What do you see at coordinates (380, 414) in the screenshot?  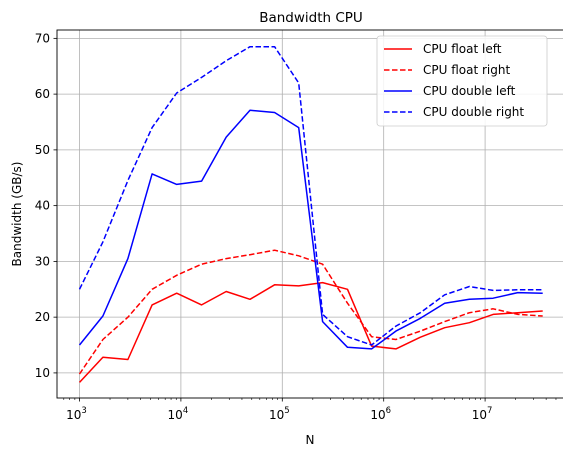 I see `x-tick-label: 10⁶` at bounding box center [380, 414].